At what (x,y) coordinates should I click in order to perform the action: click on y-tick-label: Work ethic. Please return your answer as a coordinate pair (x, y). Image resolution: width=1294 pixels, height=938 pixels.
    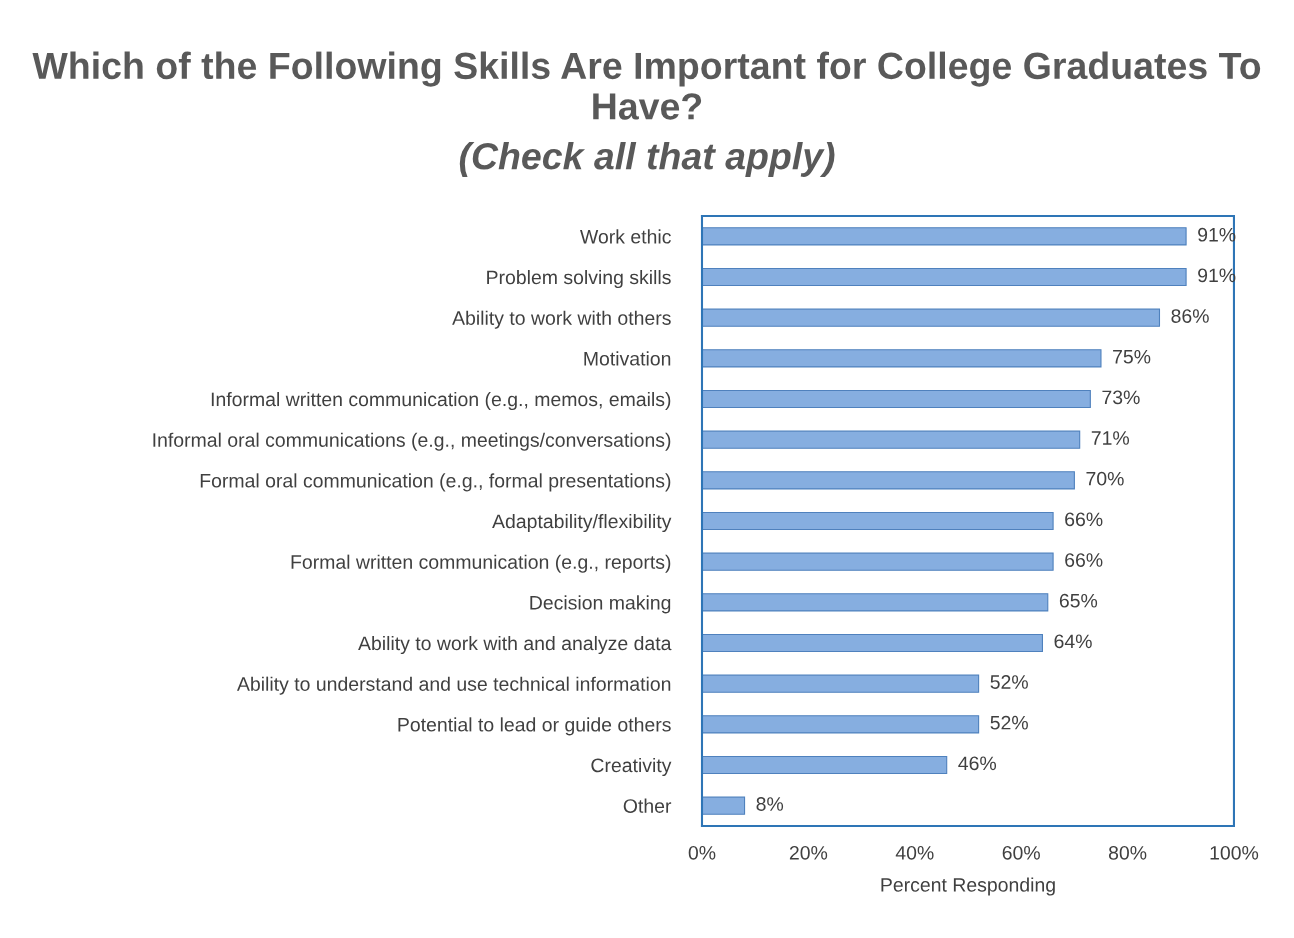
    Looking at the image, I should click on (625, 236).